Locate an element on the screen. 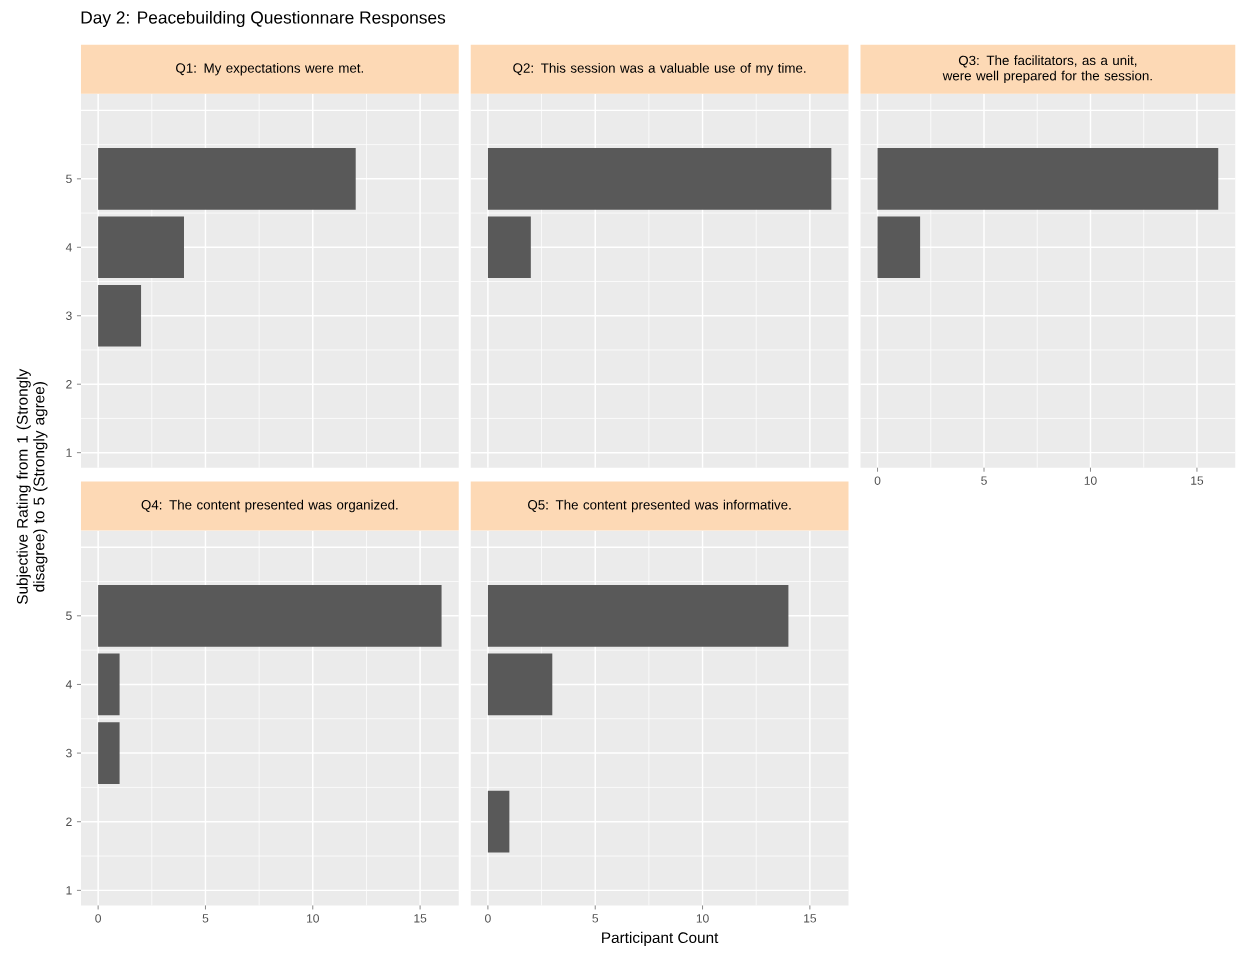  text: Day 2: Peacebuilding Questionnare Responses is located at coordinates (263, 18).